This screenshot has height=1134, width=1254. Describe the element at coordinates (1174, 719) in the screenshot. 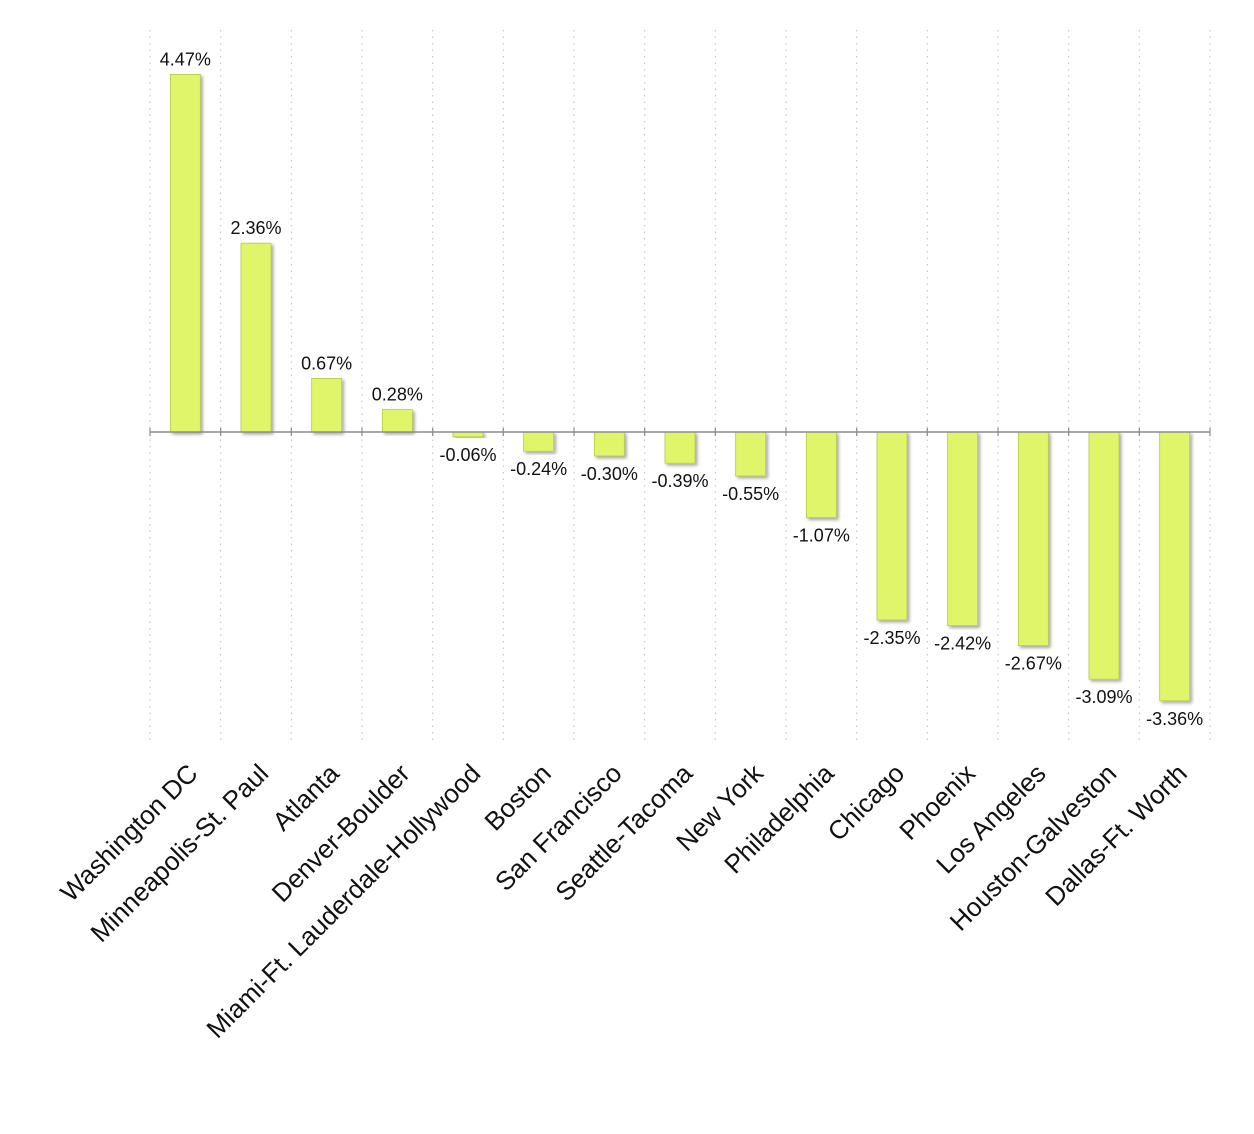

I see `data-label-dallas-ft-worth: -3.36%` at that location.